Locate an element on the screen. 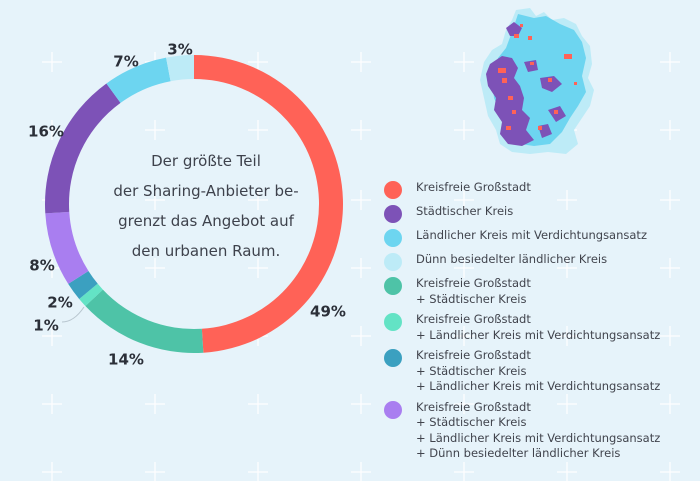  legend-item: Kreisfreie Großstadt + Städtischer Kreis is located at coordinates (539, 291).